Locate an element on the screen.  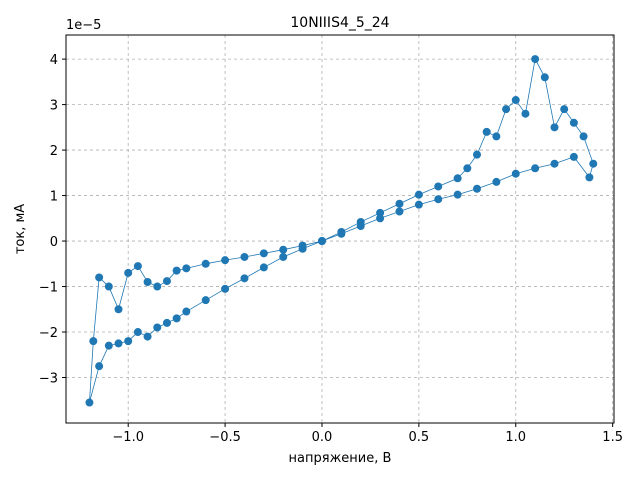
y-tick-label: −2 is located at coordinates (48, 333).